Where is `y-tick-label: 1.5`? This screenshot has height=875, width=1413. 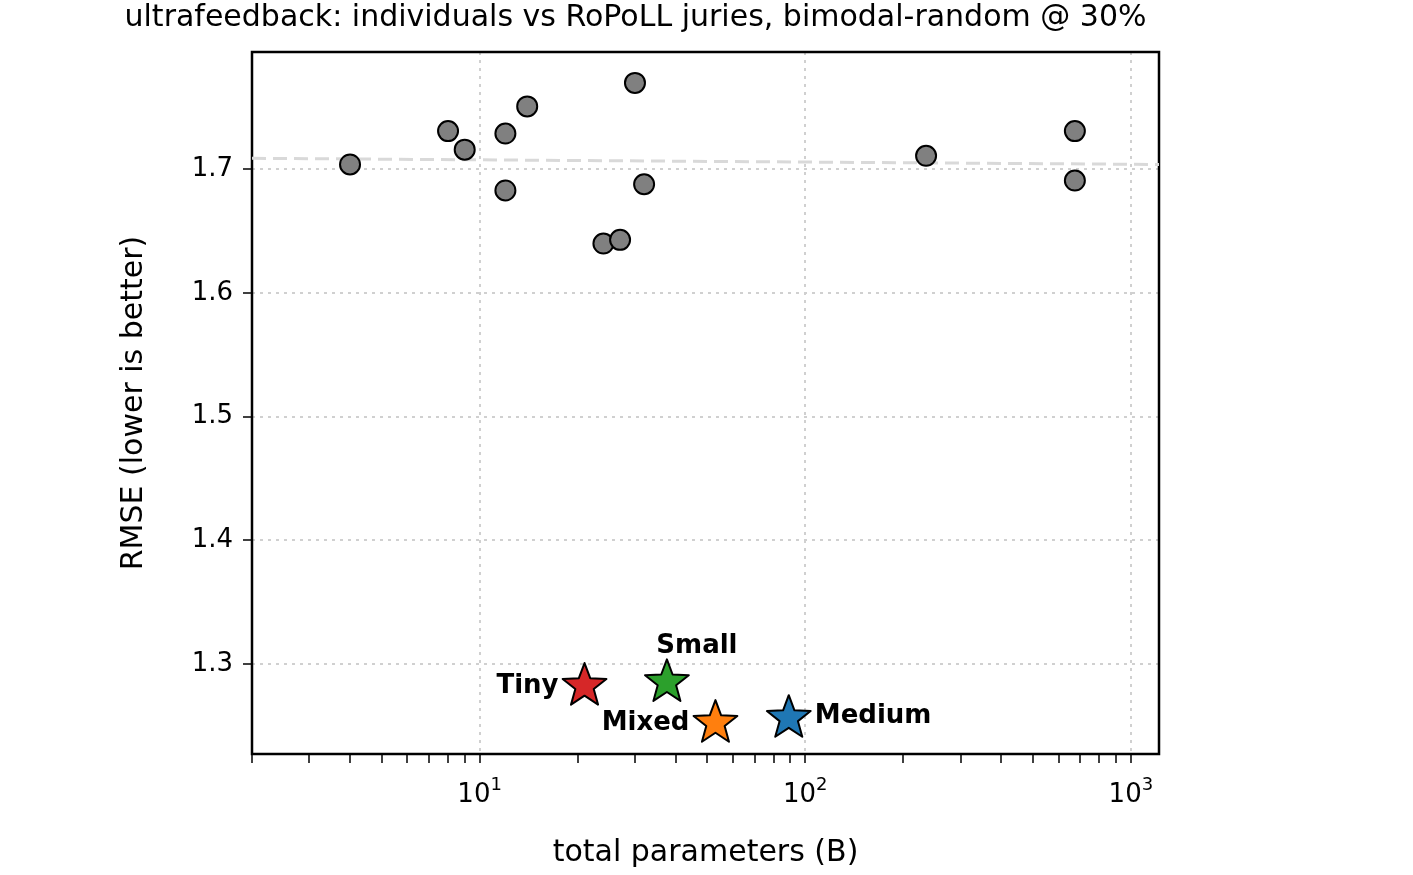 y-tick-label: 1.5 is located at coordinates (212, 414).